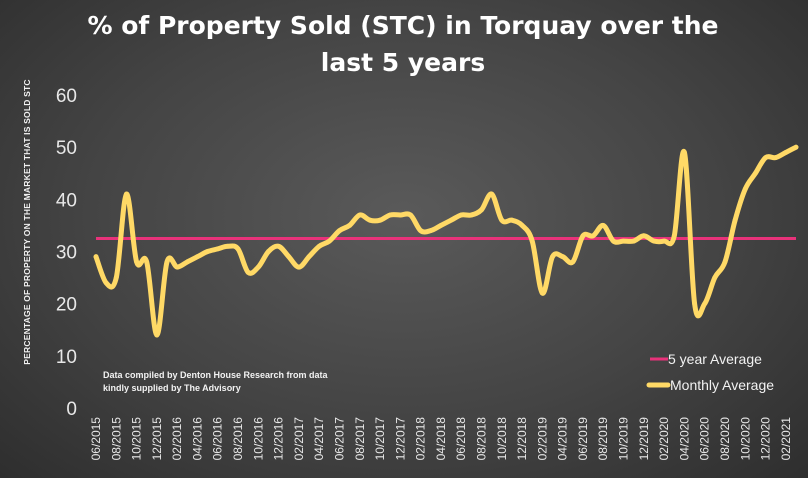 The height and width of the screenshot is (478, 808). Describe the element at coordinates (644, 439) in the screenshot. I see `x-tick-label: 12/2019` at that location.